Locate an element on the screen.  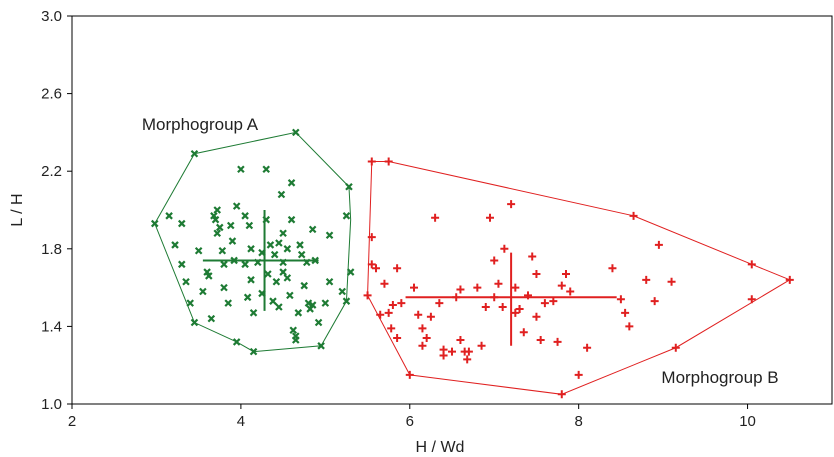
y-tick-label: 2.6 is located at coordinates (51, 94).